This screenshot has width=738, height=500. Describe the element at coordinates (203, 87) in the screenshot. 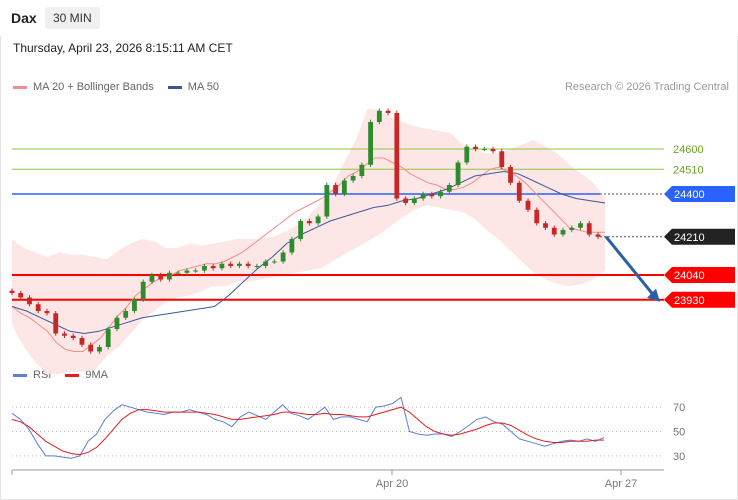

I see `legend-ma50-label: MA 50` at that location.